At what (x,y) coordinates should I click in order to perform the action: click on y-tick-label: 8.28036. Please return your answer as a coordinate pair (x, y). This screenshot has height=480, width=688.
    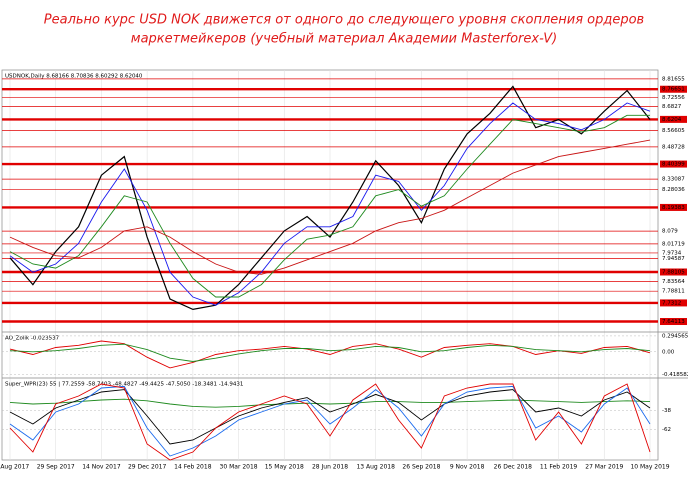
    Looking at the image, I should click on (673, 190).